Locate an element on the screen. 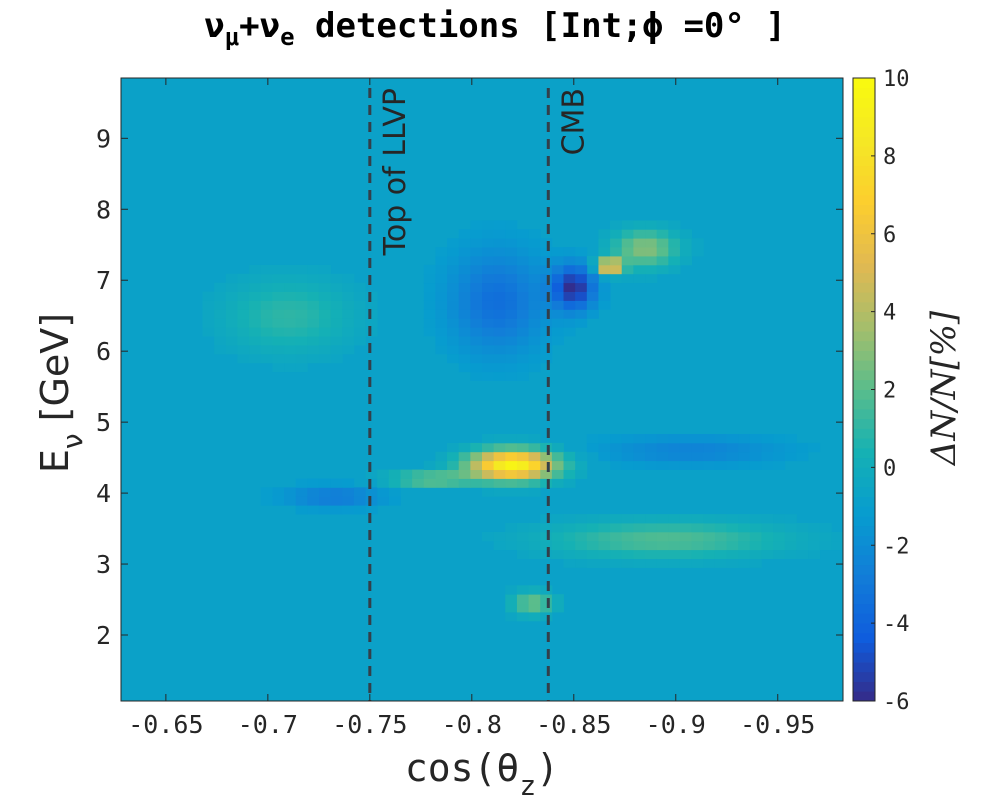  chart-title: νμ+νe detections [Int;ϕ =0° ] is located at coordinates (495, 28).